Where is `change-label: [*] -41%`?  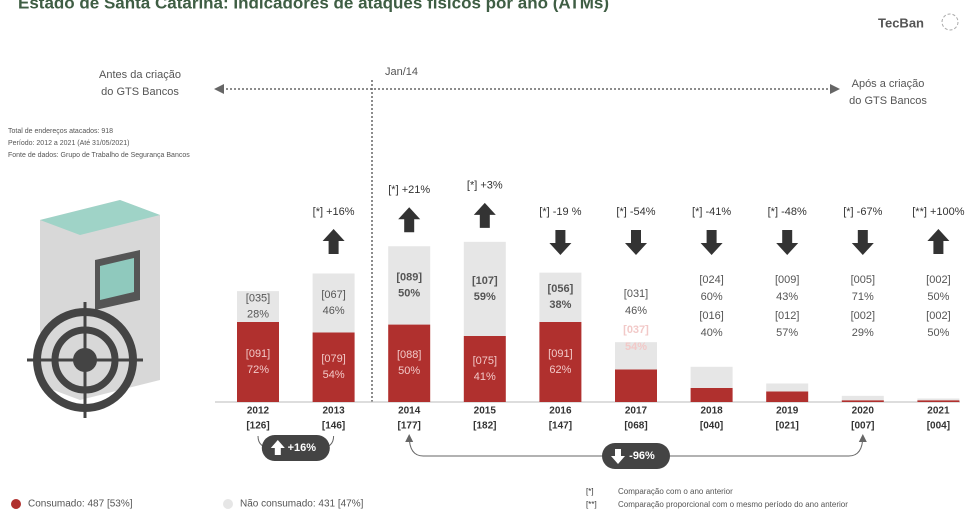
change-label: [*] -41% is located at coordinates (711, 212).